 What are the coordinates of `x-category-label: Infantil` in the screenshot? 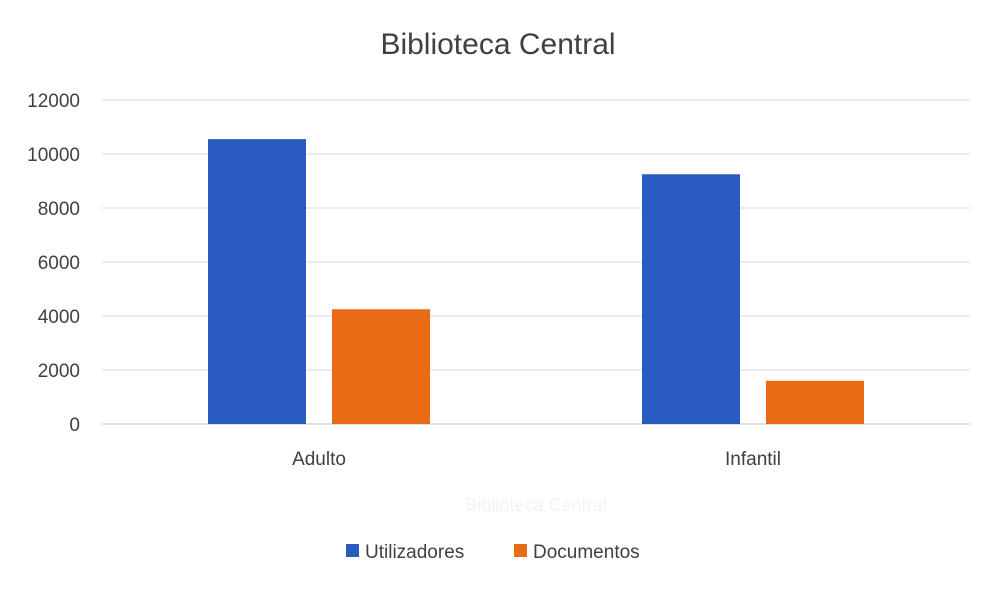 It's located at (753, 459).